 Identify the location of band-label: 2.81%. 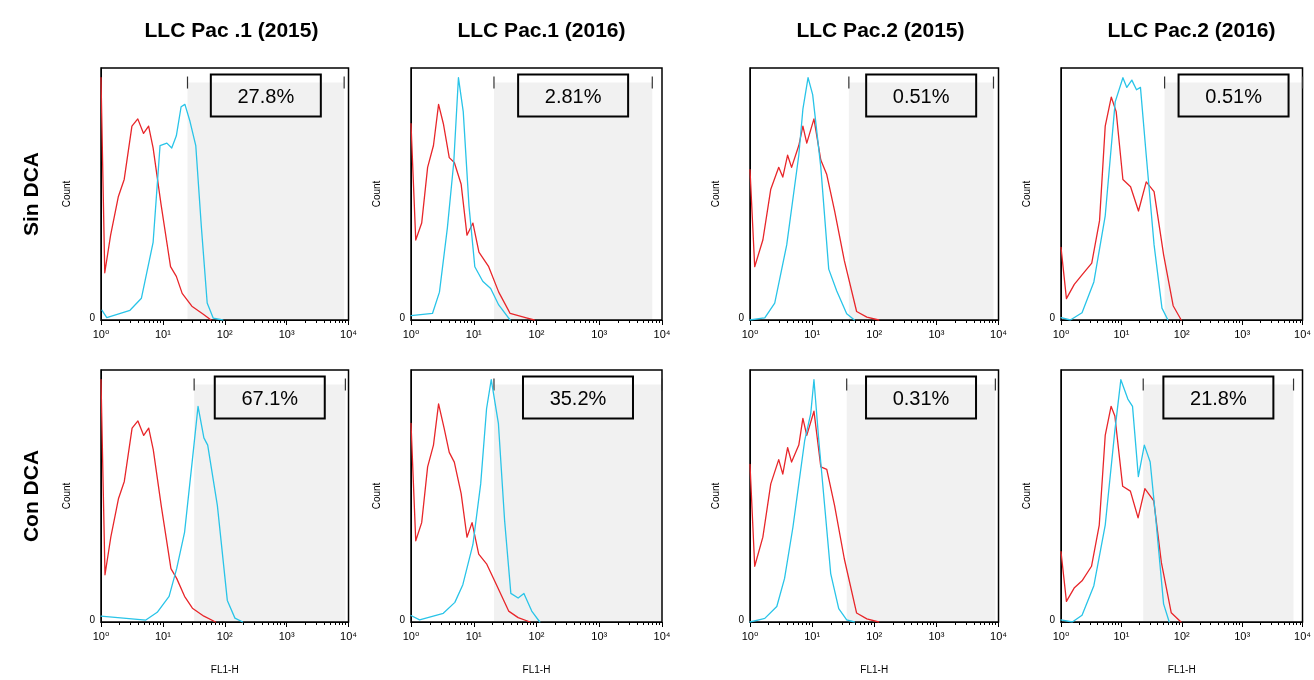
(573, 95).